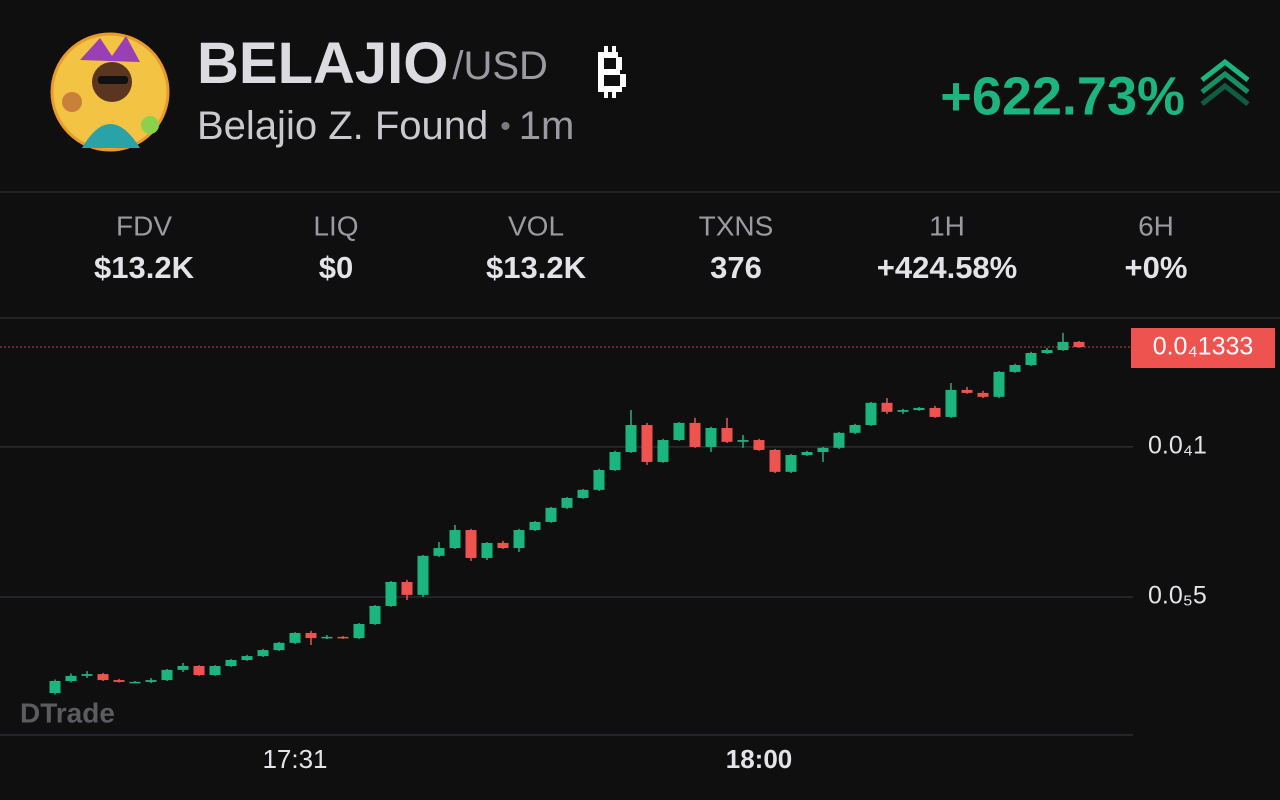 This screenshot has width=1280, height=800. I want to click on stat-label: 6H, so click(1156, 225).